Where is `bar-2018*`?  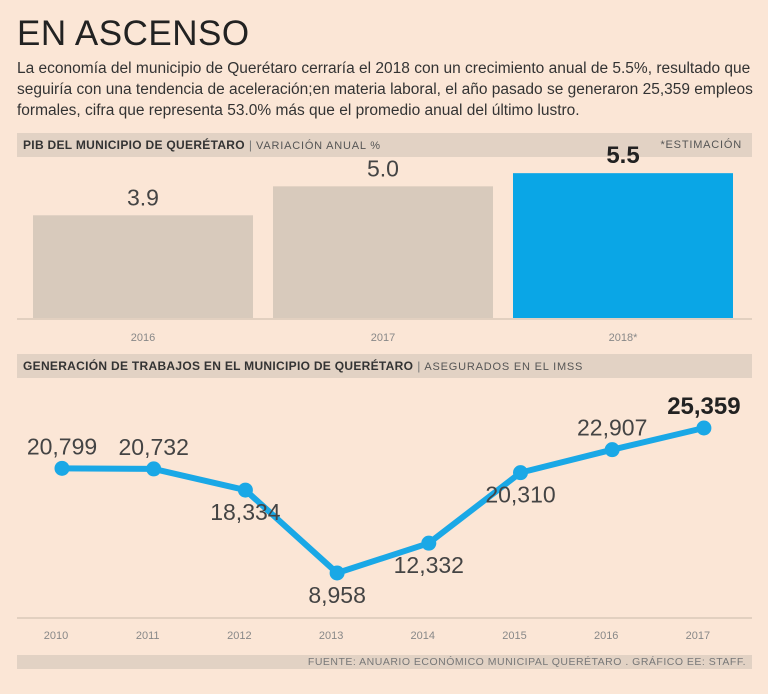
bar-2018* is located at coordinates (623, 245).